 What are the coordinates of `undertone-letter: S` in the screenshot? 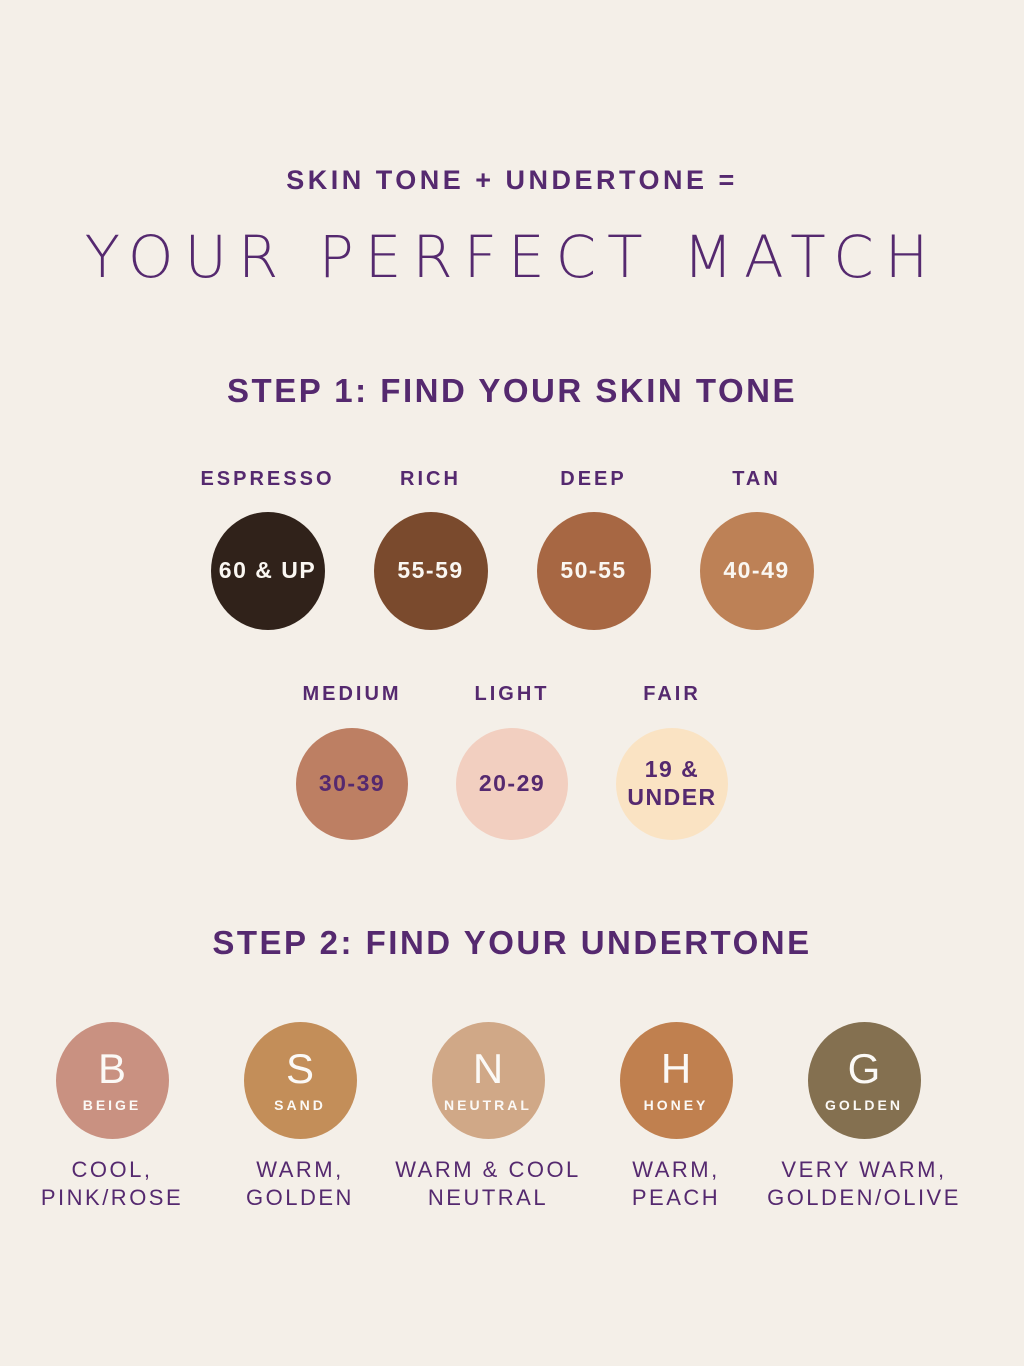 It's located at (299, 1068).